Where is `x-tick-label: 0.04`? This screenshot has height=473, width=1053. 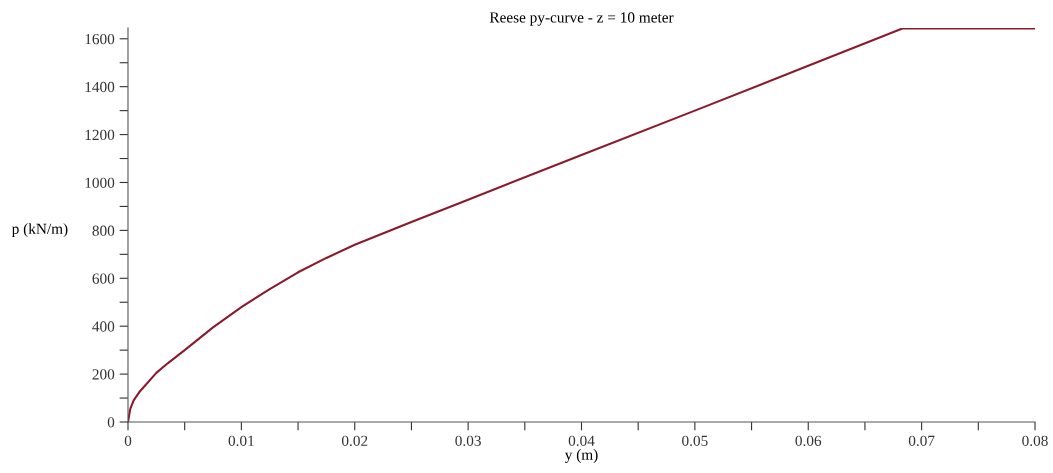
x-tick-label: 0.04 is located at coordinates (581, 441).